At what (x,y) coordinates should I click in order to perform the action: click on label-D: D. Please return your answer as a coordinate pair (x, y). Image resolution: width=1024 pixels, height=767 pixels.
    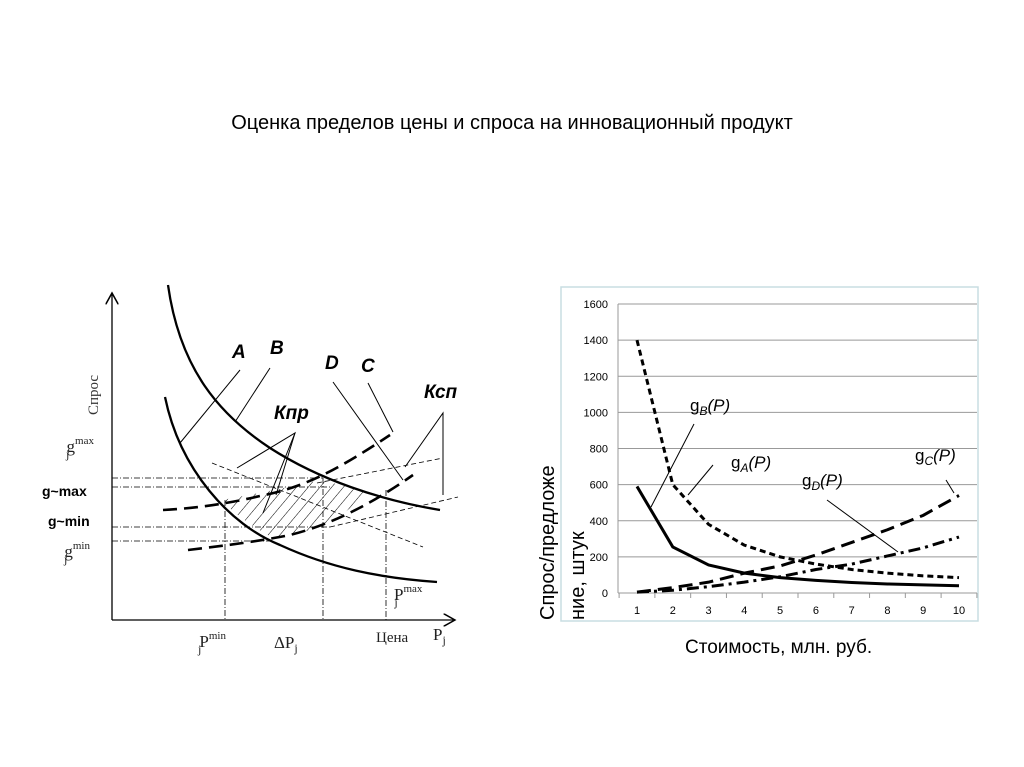
    Looking at the image, I should click on (332, 363).